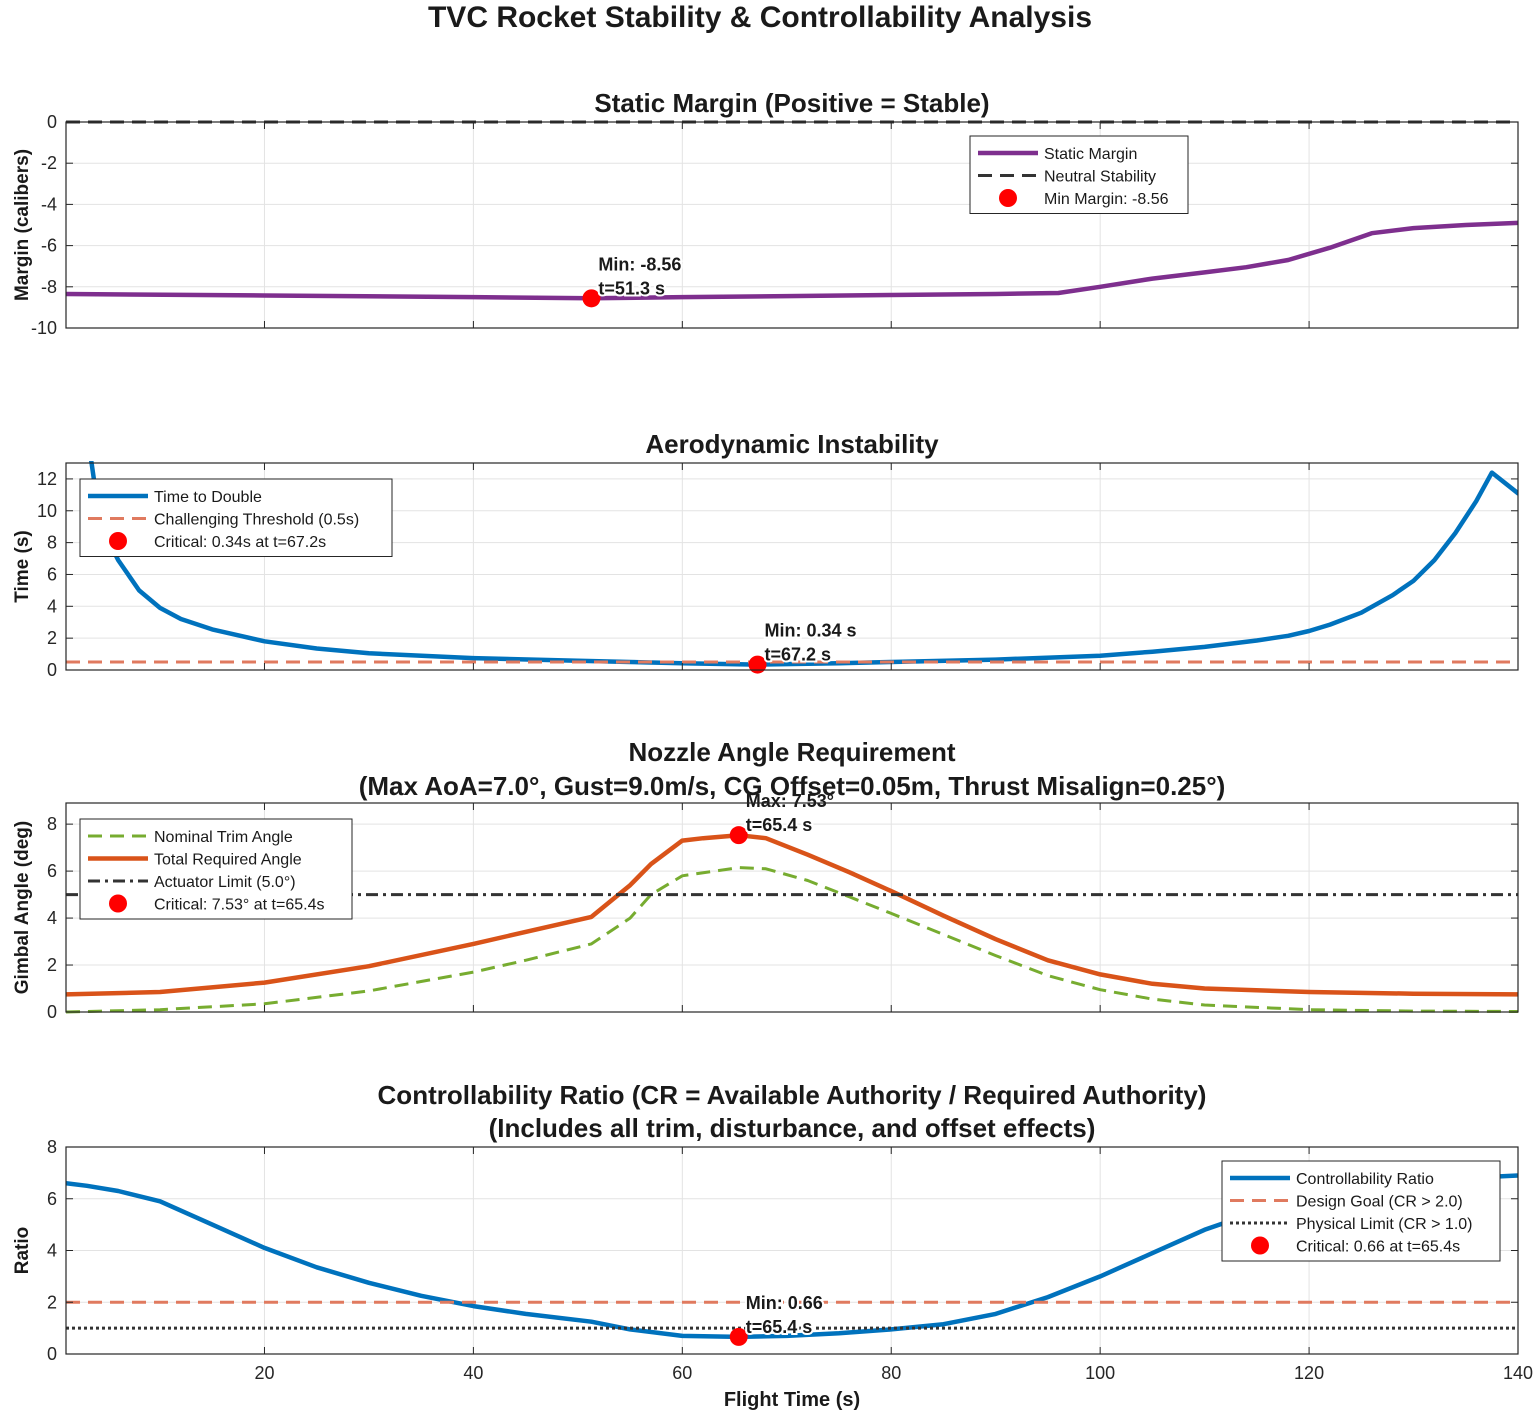 Image resolution: width=1536 pixels, height=1412 pixels. What do you see at coordinates (225, 882) in the screenshot?
I see `legend-item: Actuator Limit (5.0°)` at bounding box center [225, 882].